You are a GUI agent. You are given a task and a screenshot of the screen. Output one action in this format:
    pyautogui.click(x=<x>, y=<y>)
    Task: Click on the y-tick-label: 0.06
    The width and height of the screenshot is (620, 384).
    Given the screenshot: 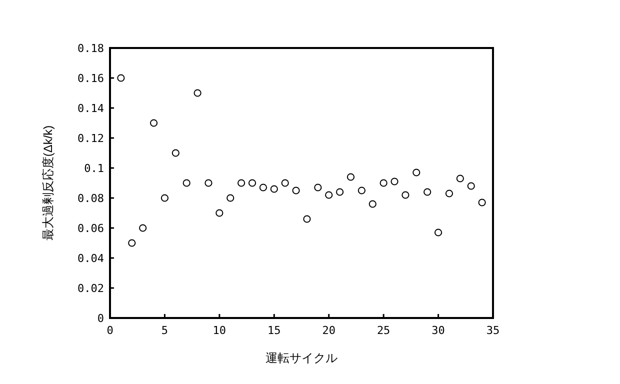 What is the action you would take?
    pyautogui.click(x=91, y=228)
    